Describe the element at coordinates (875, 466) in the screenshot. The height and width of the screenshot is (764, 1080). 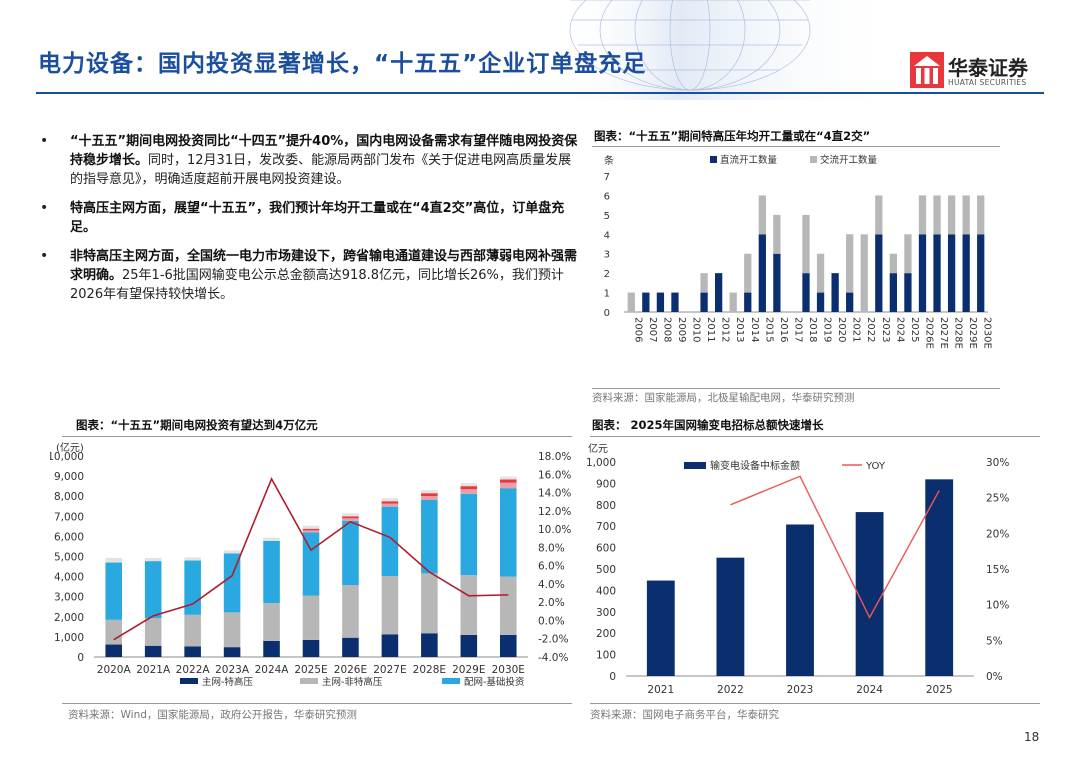
I see `bid-legend-label: YOY` at that location.